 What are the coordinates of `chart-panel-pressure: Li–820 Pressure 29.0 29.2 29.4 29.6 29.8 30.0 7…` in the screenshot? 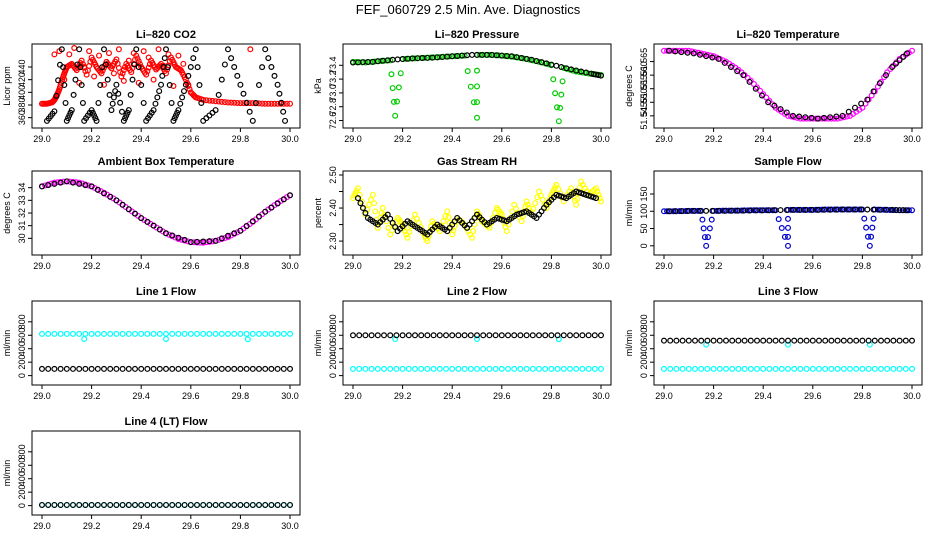 It's located at (462, 86).